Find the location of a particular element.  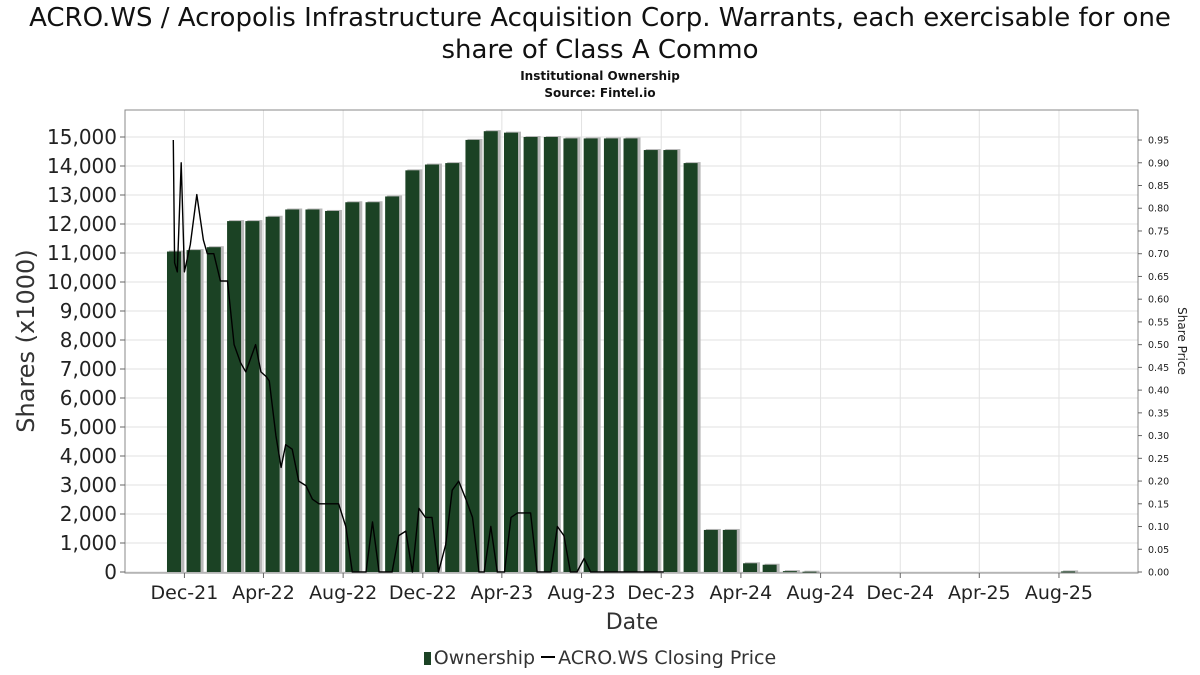

y2-tick-label: 0.05 is located at coordinates (1158, 550).